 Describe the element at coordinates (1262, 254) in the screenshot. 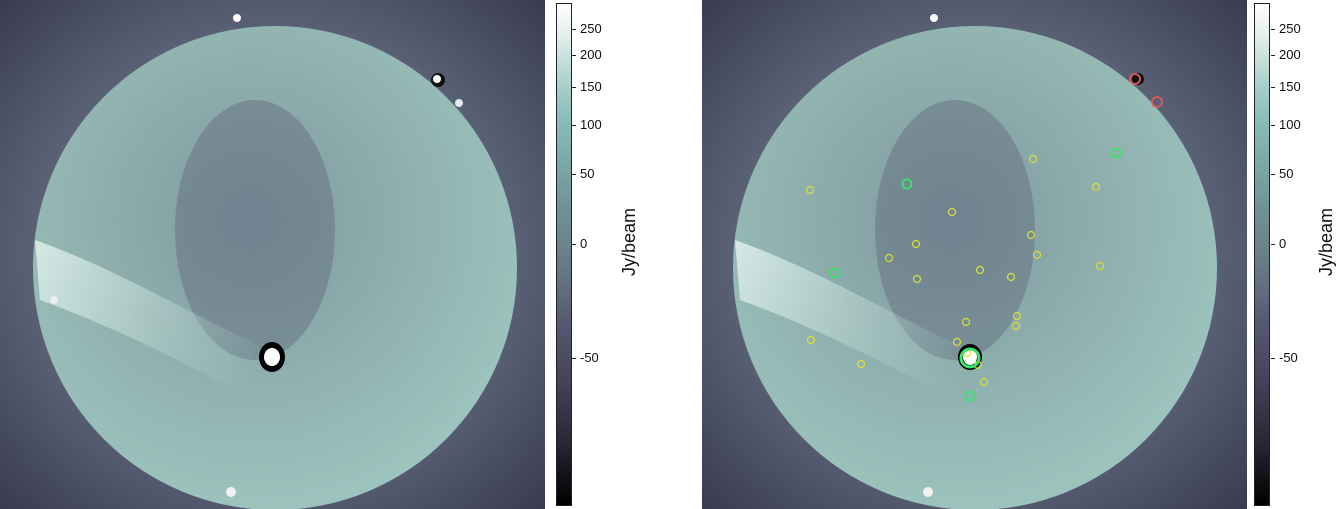

I see `colorbar-right` at that location.